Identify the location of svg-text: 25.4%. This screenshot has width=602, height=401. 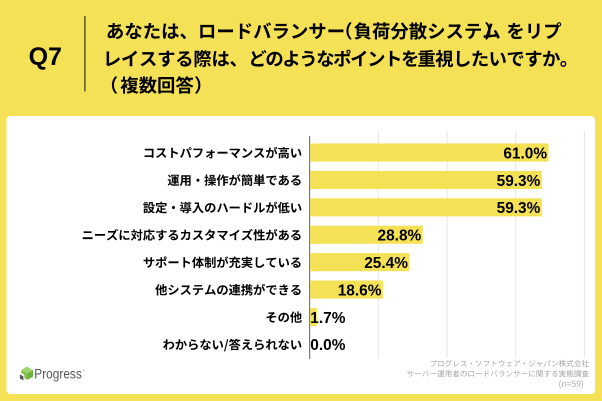
(386, 263).